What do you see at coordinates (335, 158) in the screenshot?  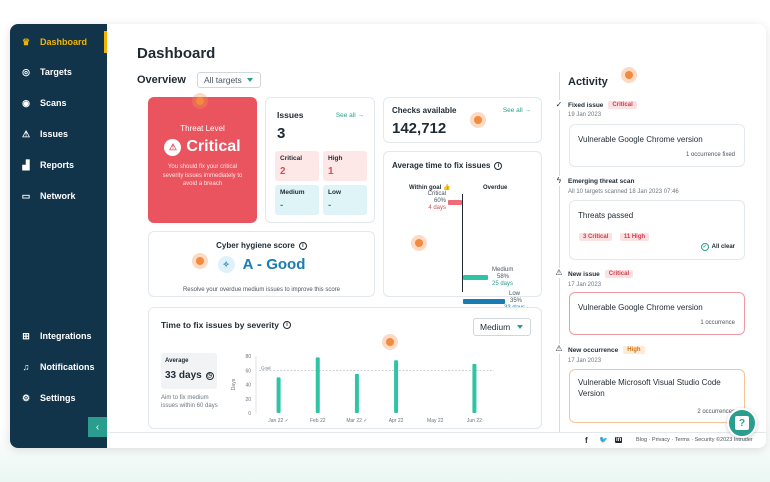 I see `high-label: High` at bounding box center [335, 158].